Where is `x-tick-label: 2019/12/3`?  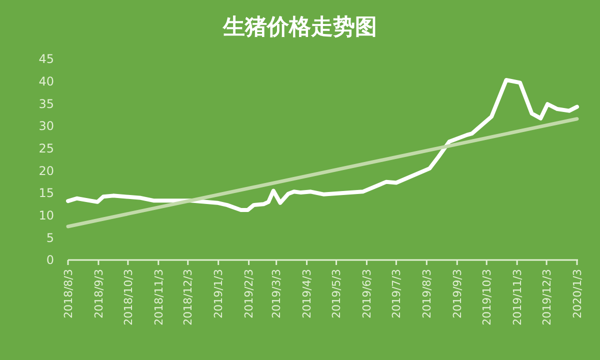
x-tick-label: 2019/12/3 is located at coordinates (547, 297).